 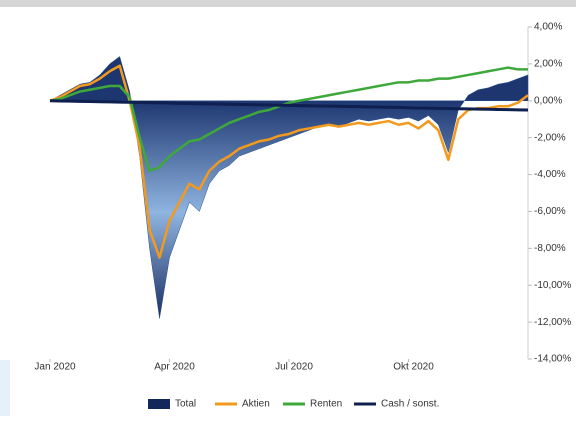 What do you see at coordinates (550, 211) in the screenshot?
I see `y-tick-label: -6,00%` at bounding box center [550, 211].